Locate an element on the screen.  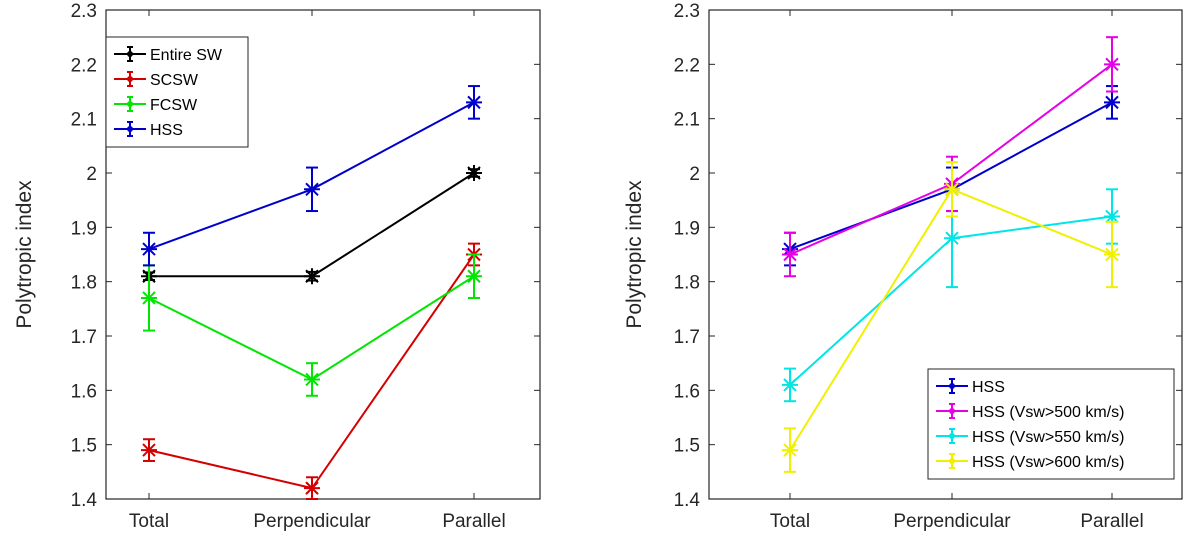
legend-item: HSS (Vsw>600 km/s) is located at coordinates (1030, 462).